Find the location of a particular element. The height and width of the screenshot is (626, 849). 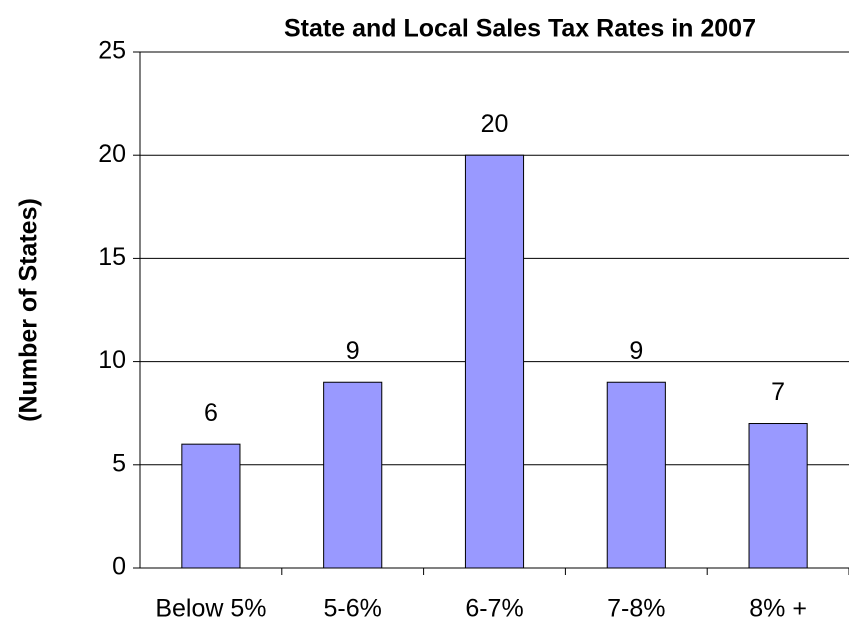

y-tick-label: 5 is located at coordinates (119, 463).